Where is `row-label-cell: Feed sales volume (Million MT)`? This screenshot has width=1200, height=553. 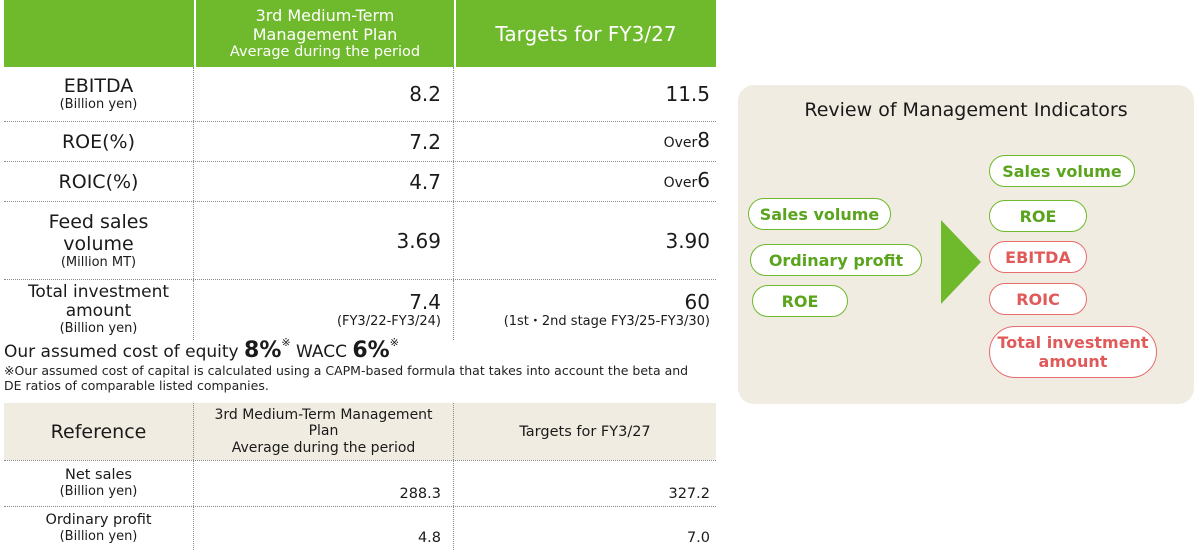 row-label-cell: Feed sales volume (Million MT) is located at coordinates (99, 240).